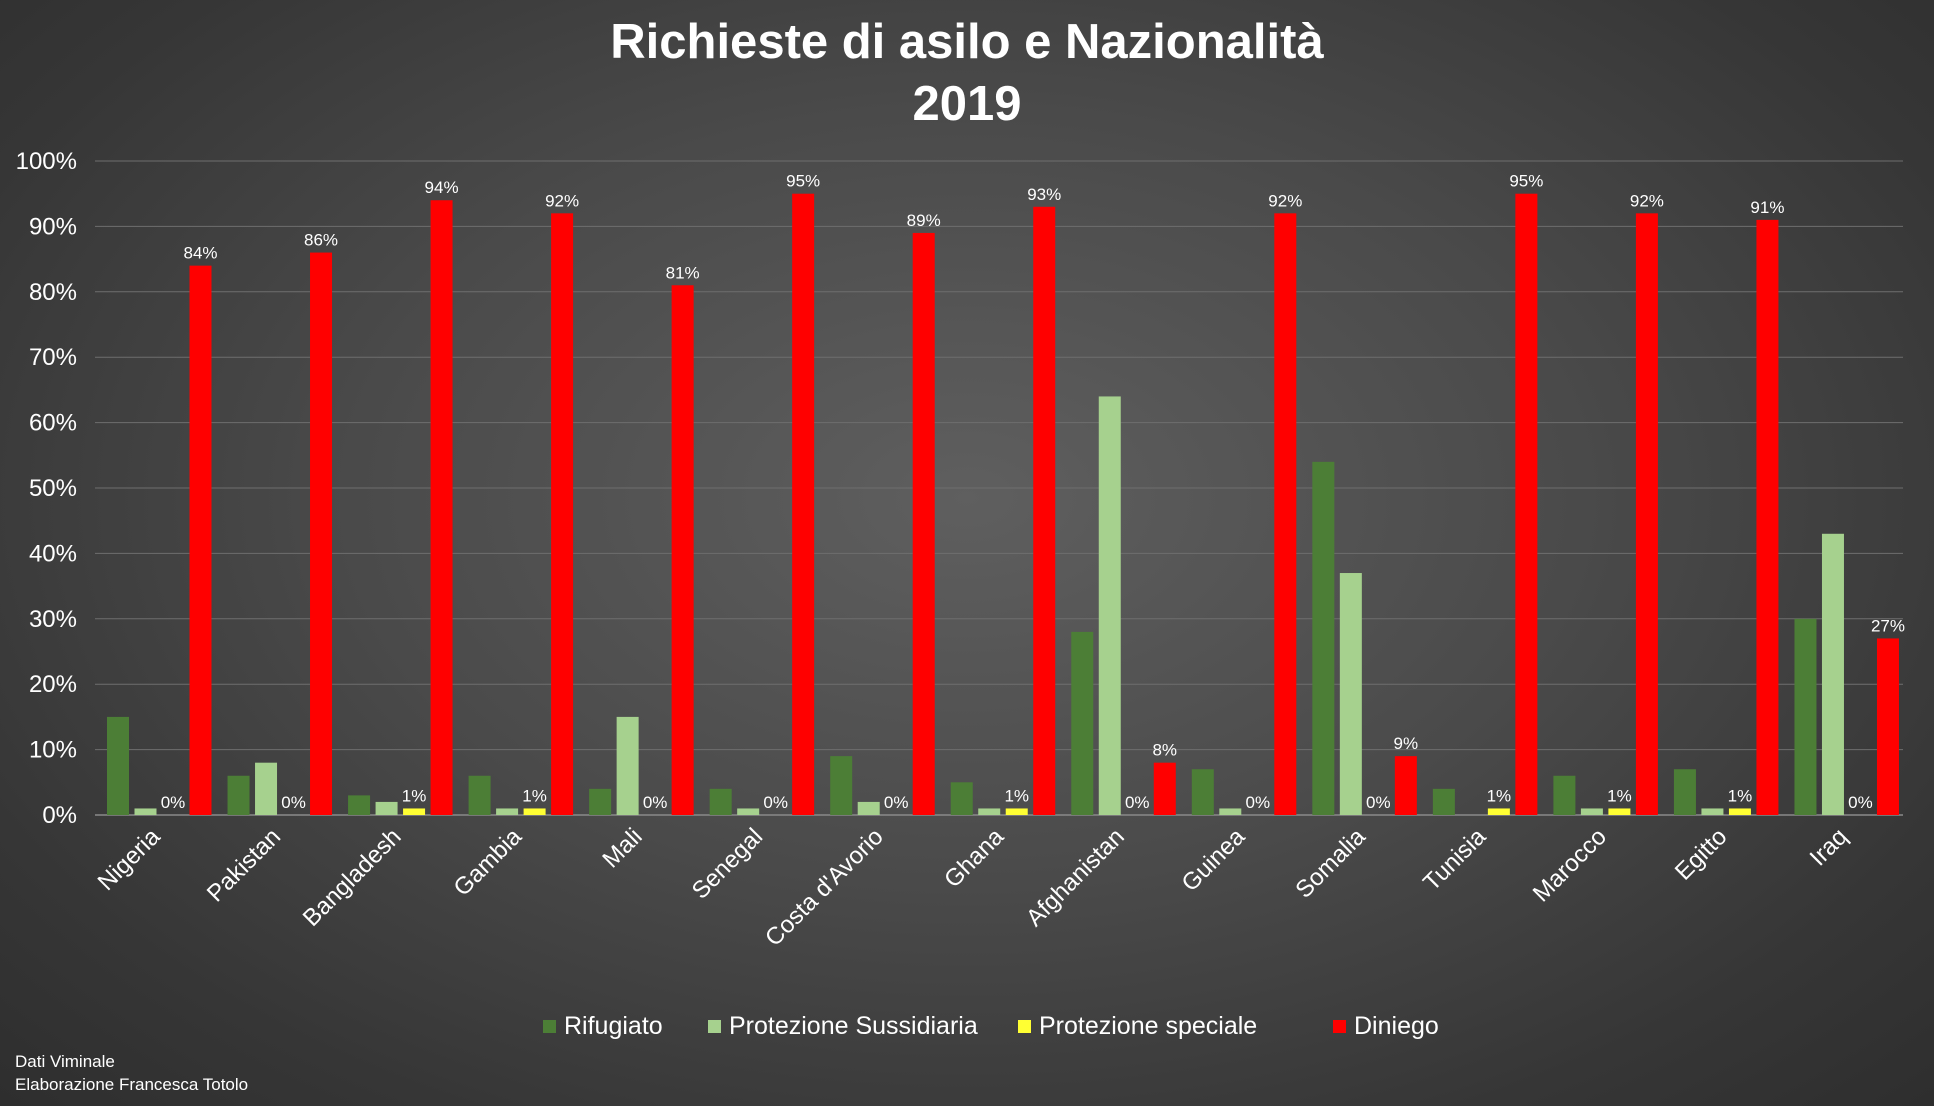 This screenshot has width=1934, height=1106. I want to click on data-label-protezione-speciale-guinea: 0%, so click(1258, 802).